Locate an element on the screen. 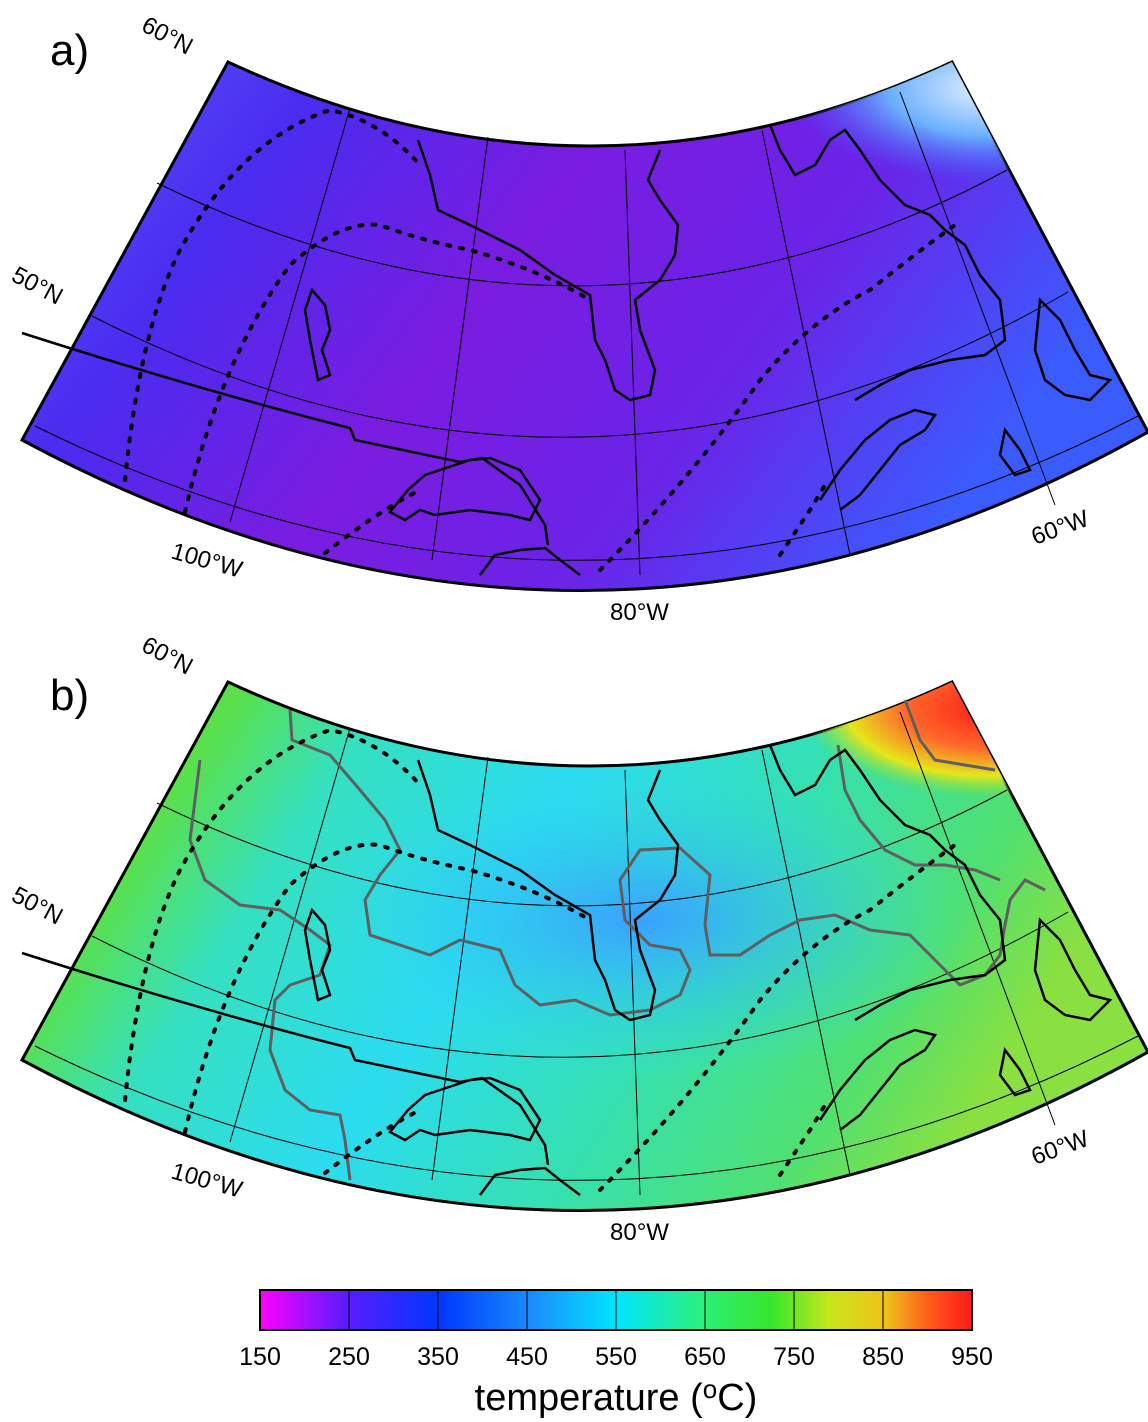  colorbar-tick-label: 950 is located at coordinates (972, 1357).